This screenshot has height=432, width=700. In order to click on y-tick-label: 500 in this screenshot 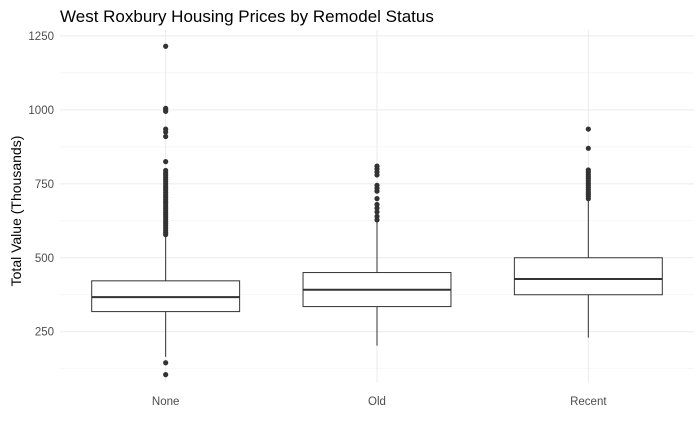, I will do `click(44, 259)`.